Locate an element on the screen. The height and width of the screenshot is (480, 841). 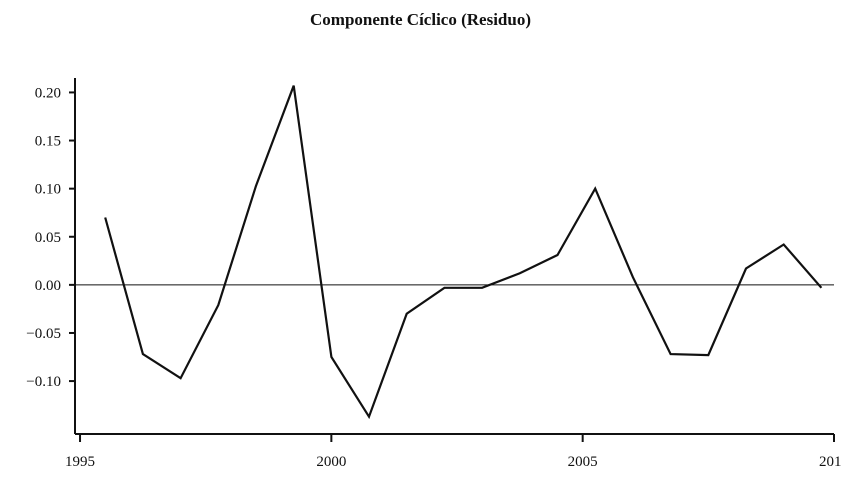
y-tick-label: −0.05 is located at coordinates (43, 334).